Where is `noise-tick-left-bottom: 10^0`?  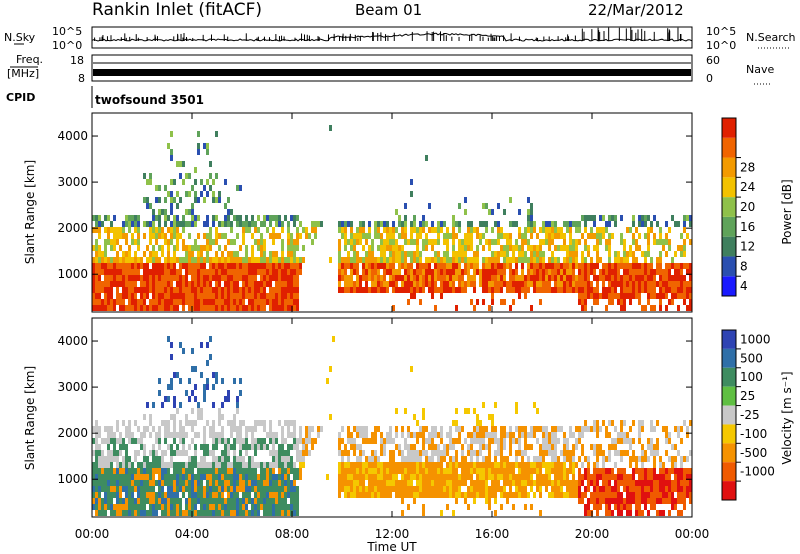 noise-tick-left-bottom: 10^0 is located at coordinates (67, 45).